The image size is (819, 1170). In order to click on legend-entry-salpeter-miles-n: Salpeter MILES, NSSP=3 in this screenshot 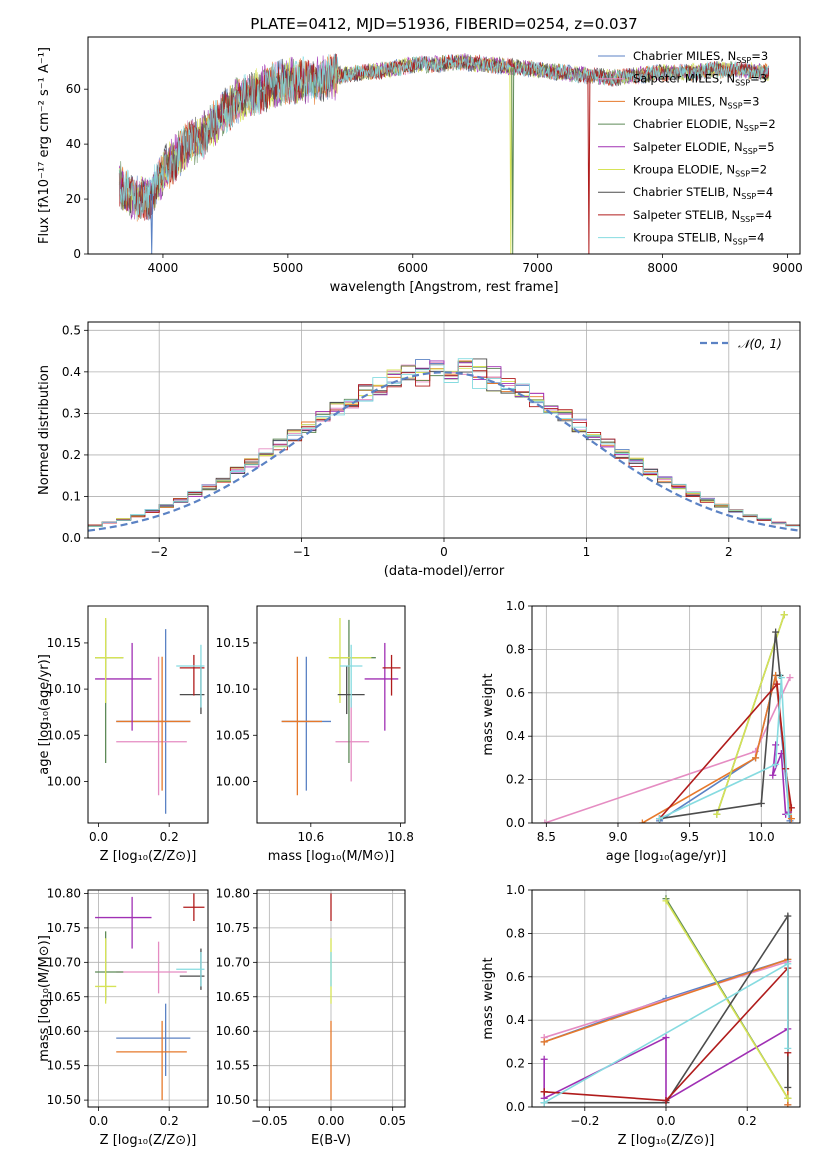, I will do `click(700, 80)`.